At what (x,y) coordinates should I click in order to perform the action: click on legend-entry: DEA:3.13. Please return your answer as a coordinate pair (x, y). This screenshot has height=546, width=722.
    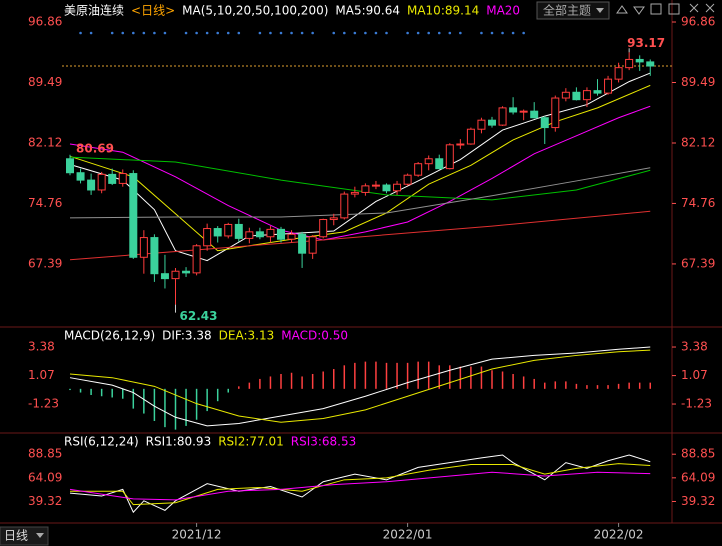
    Looking at the image, I should click on (247, 336).